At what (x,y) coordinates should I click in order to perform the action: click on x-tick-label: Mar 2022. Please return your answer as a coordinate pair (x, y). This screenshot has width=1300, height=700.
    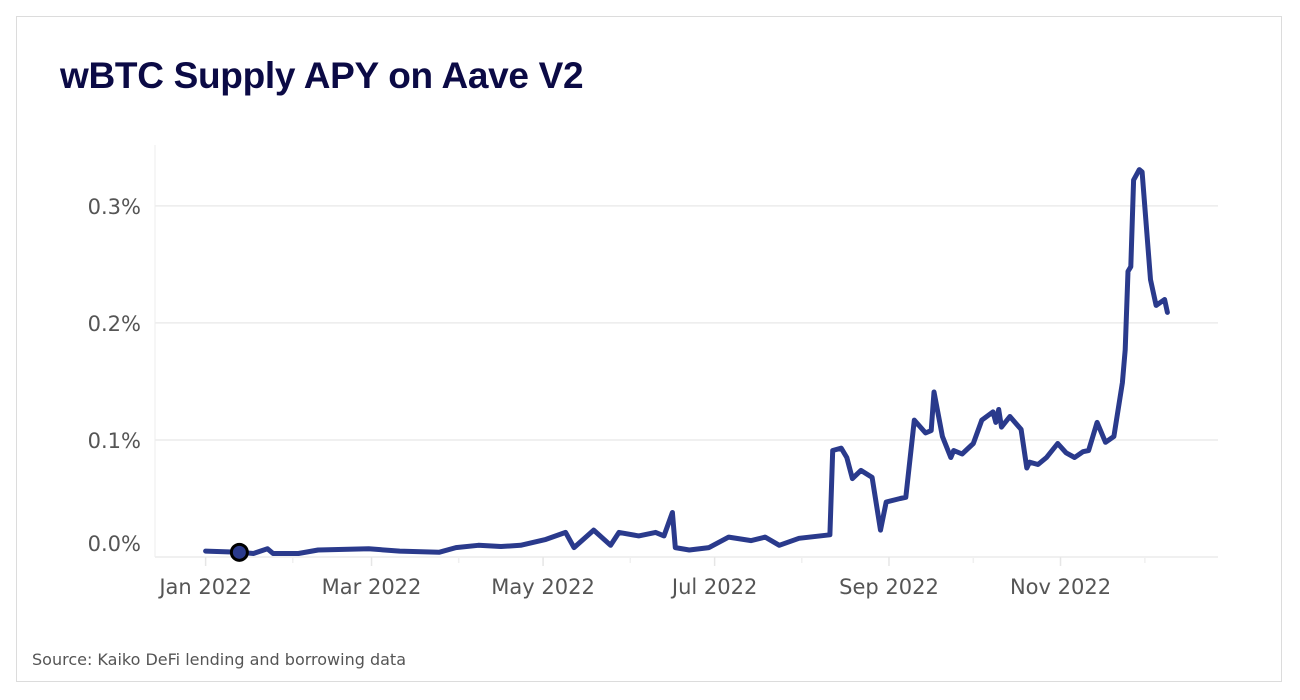
    Looking at the image, I should click on (372, 587).